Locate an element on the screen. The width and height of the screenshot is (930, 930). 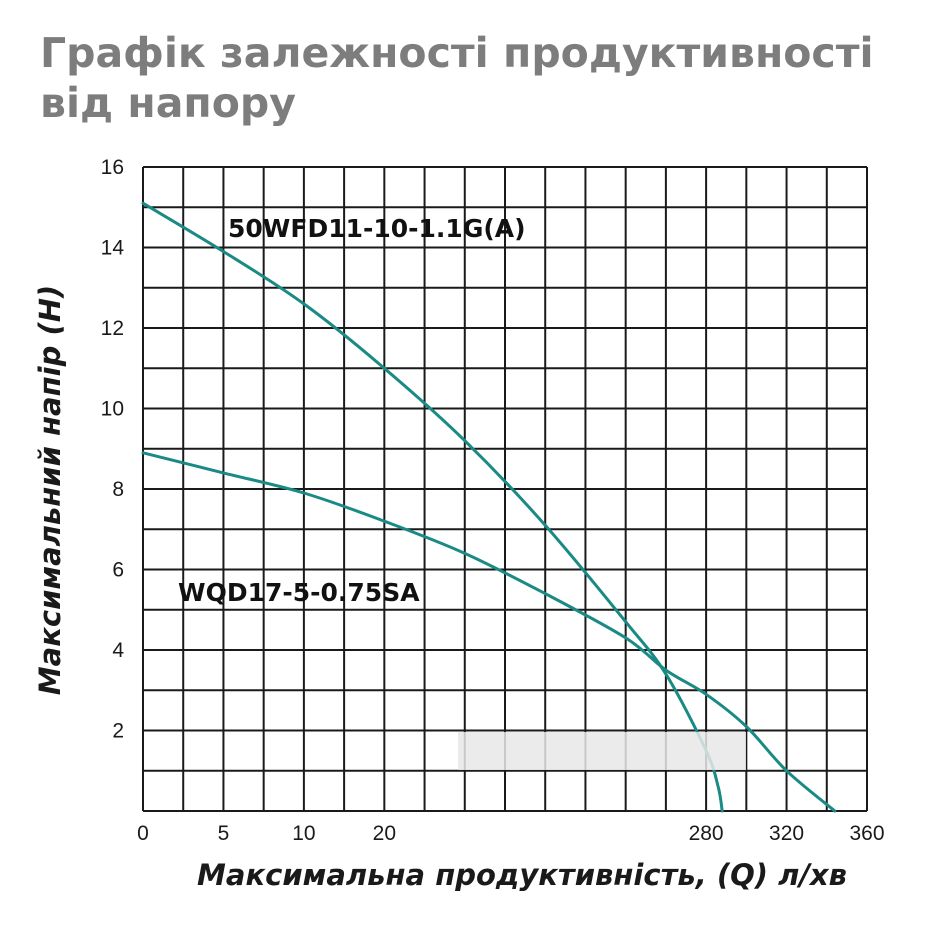
series-label-50wfd: 50WFD11-10-1.1G(A) is located at coordinates (377, 228).